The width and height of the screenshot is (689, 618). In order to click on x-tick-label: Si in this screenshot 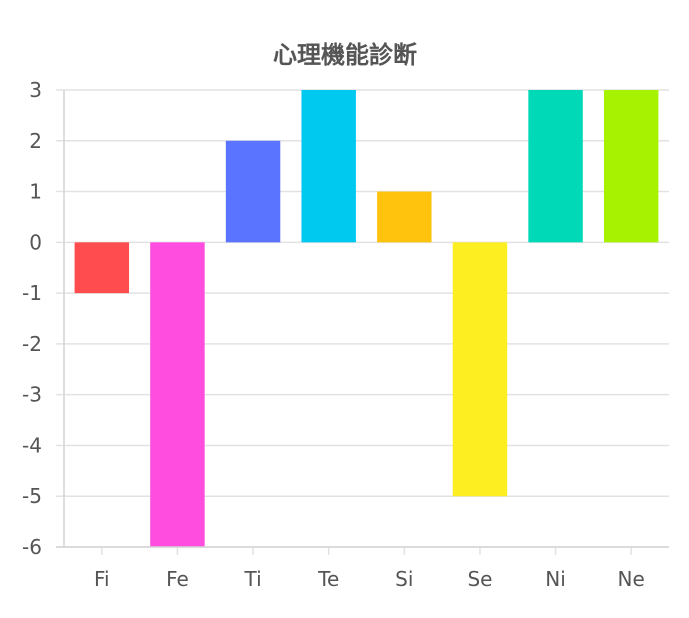, I will do `click(404, 579)`.